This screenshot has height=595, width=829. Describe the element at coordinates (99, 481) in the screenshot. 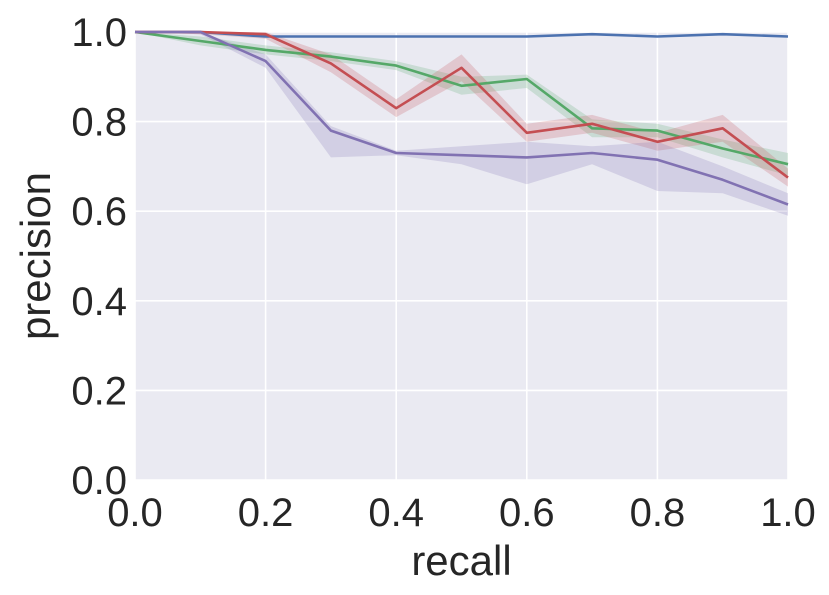

I see `y-tick-label: 0.0` at that location.